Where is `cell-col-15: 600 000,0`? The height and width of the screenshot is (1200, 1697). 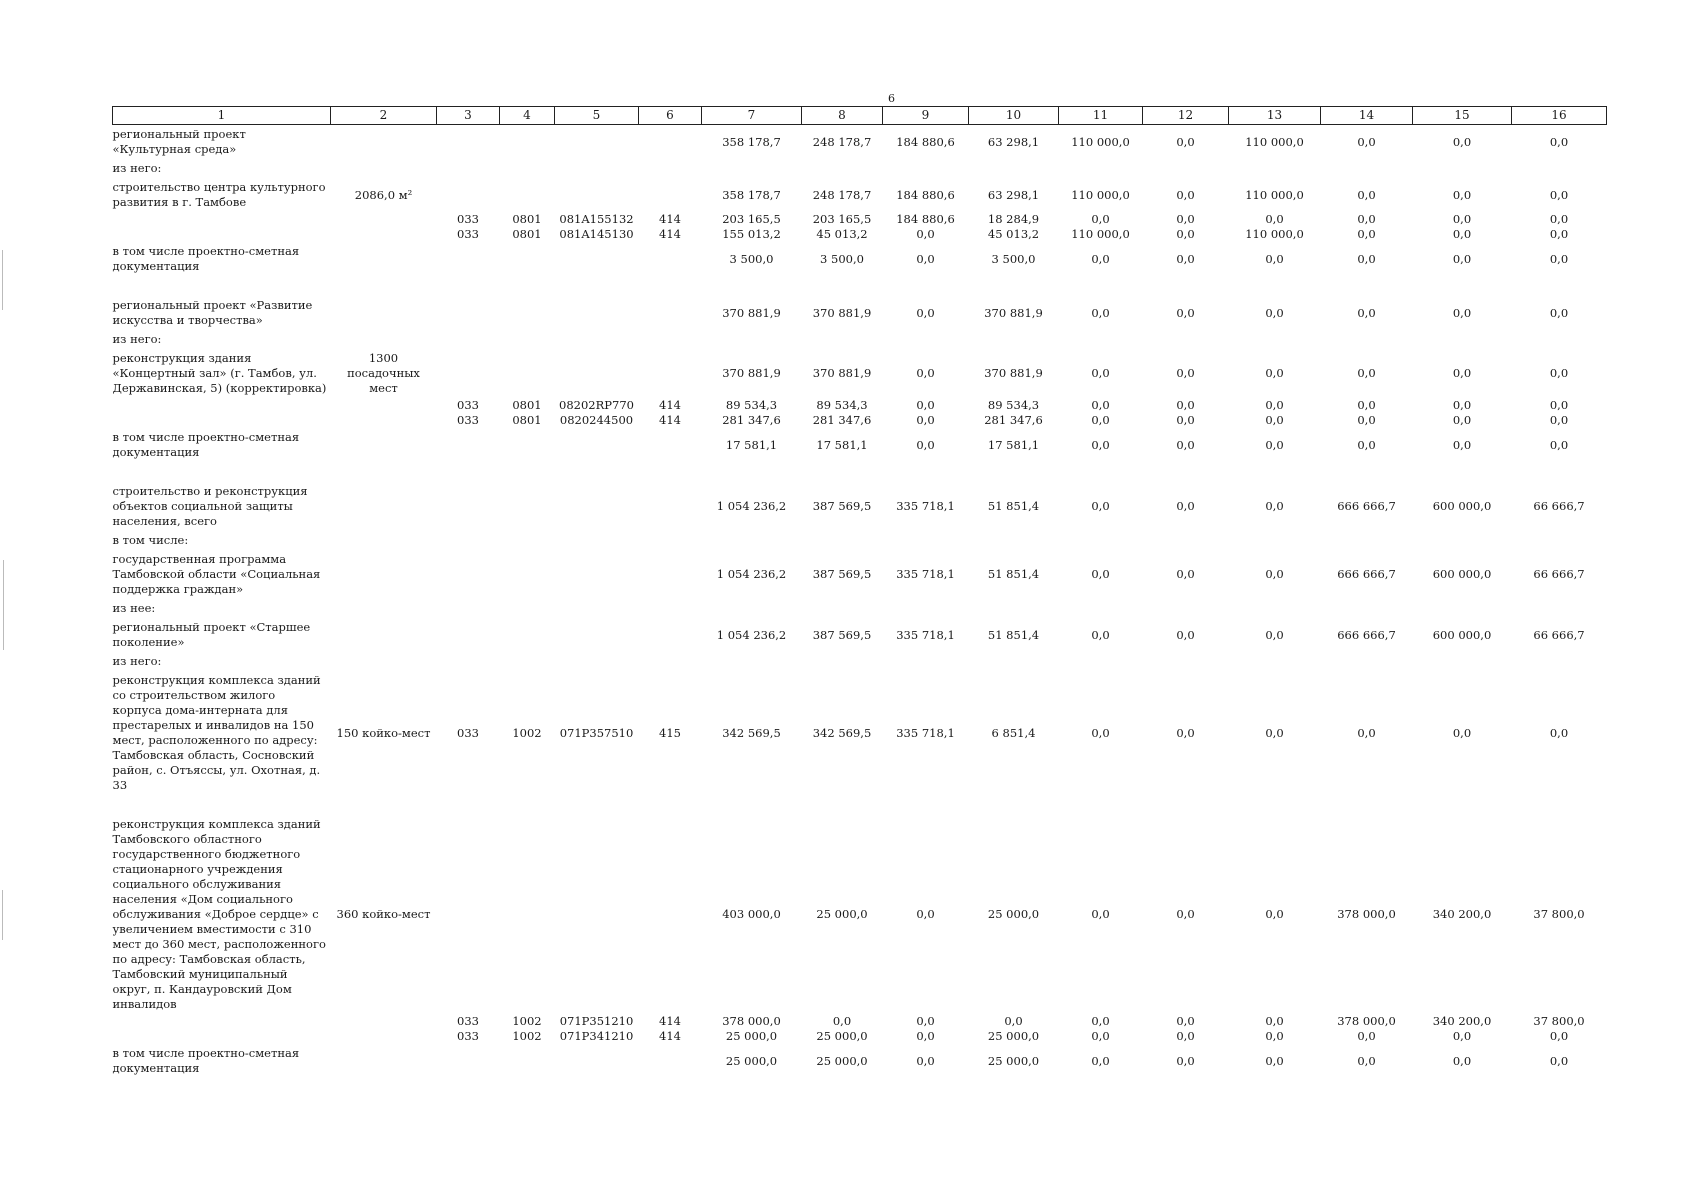 cell-col-15: 600 000,0 is located at coordinates (1462, 634).